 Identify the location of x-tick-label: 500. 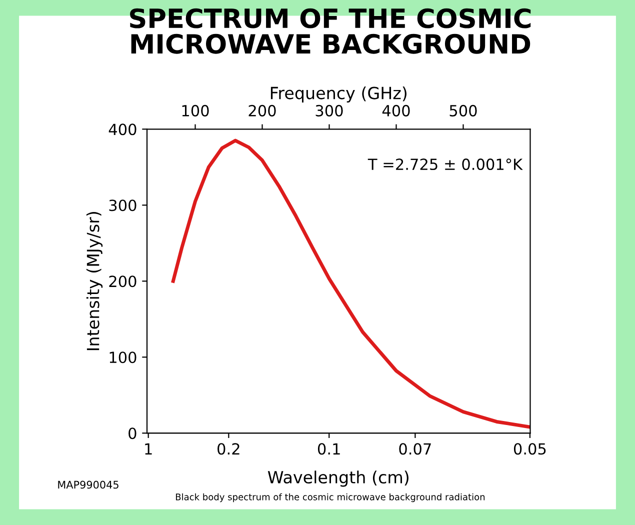
(463, 110).